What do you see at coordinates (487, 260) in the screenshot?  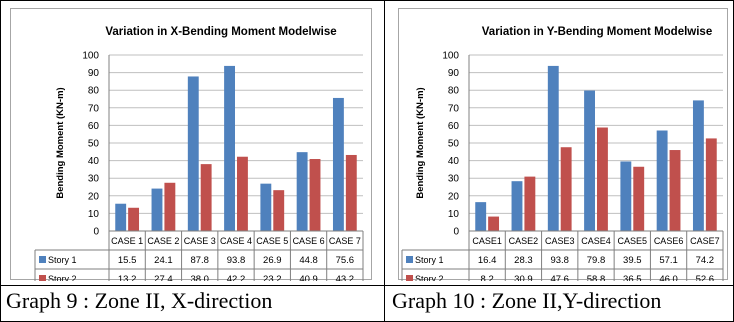 I see `data-table-value: 16.4` at bounding box center [487, 260].